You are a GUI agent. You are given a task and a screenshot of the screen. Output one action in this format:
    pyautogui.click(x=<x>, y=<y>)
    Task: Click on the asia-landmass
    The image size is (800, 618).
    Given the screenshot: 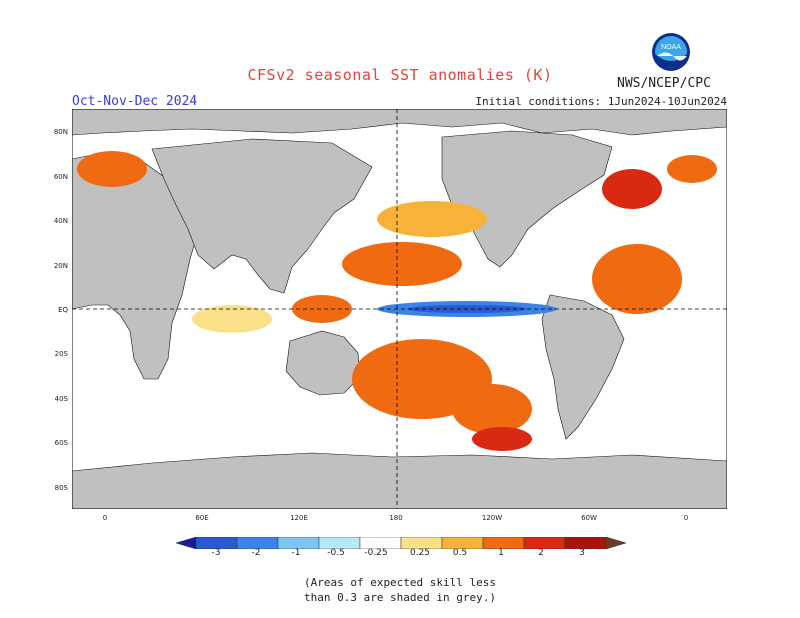 What is the action you would take?
    pyautogui.click(x=262, y=216)
    